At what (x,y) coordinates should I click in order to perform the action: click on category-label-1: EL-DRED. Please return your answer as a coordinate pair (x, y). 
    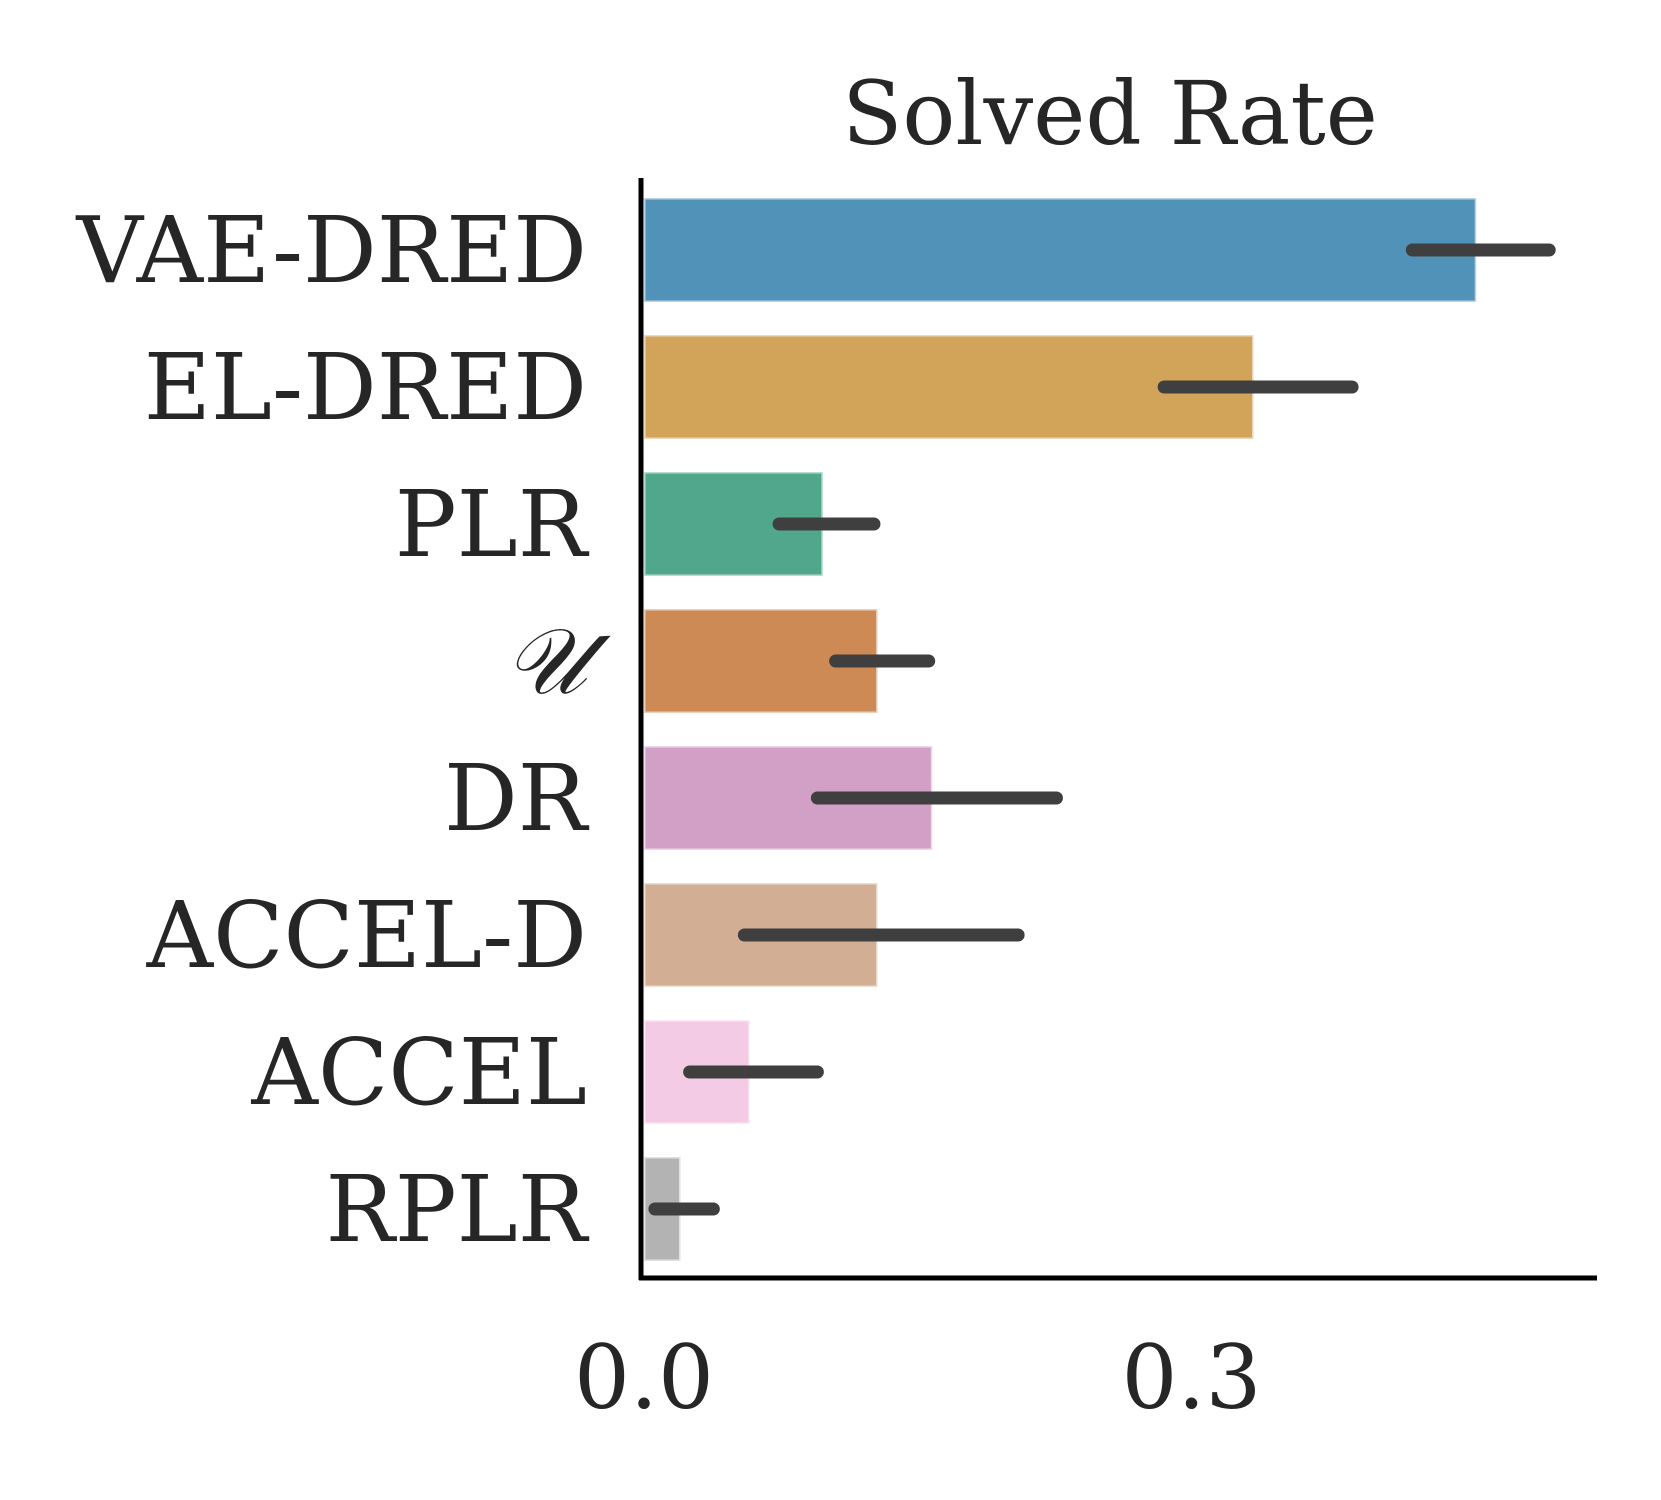
    Looking at the image, I should click on (365, 387).